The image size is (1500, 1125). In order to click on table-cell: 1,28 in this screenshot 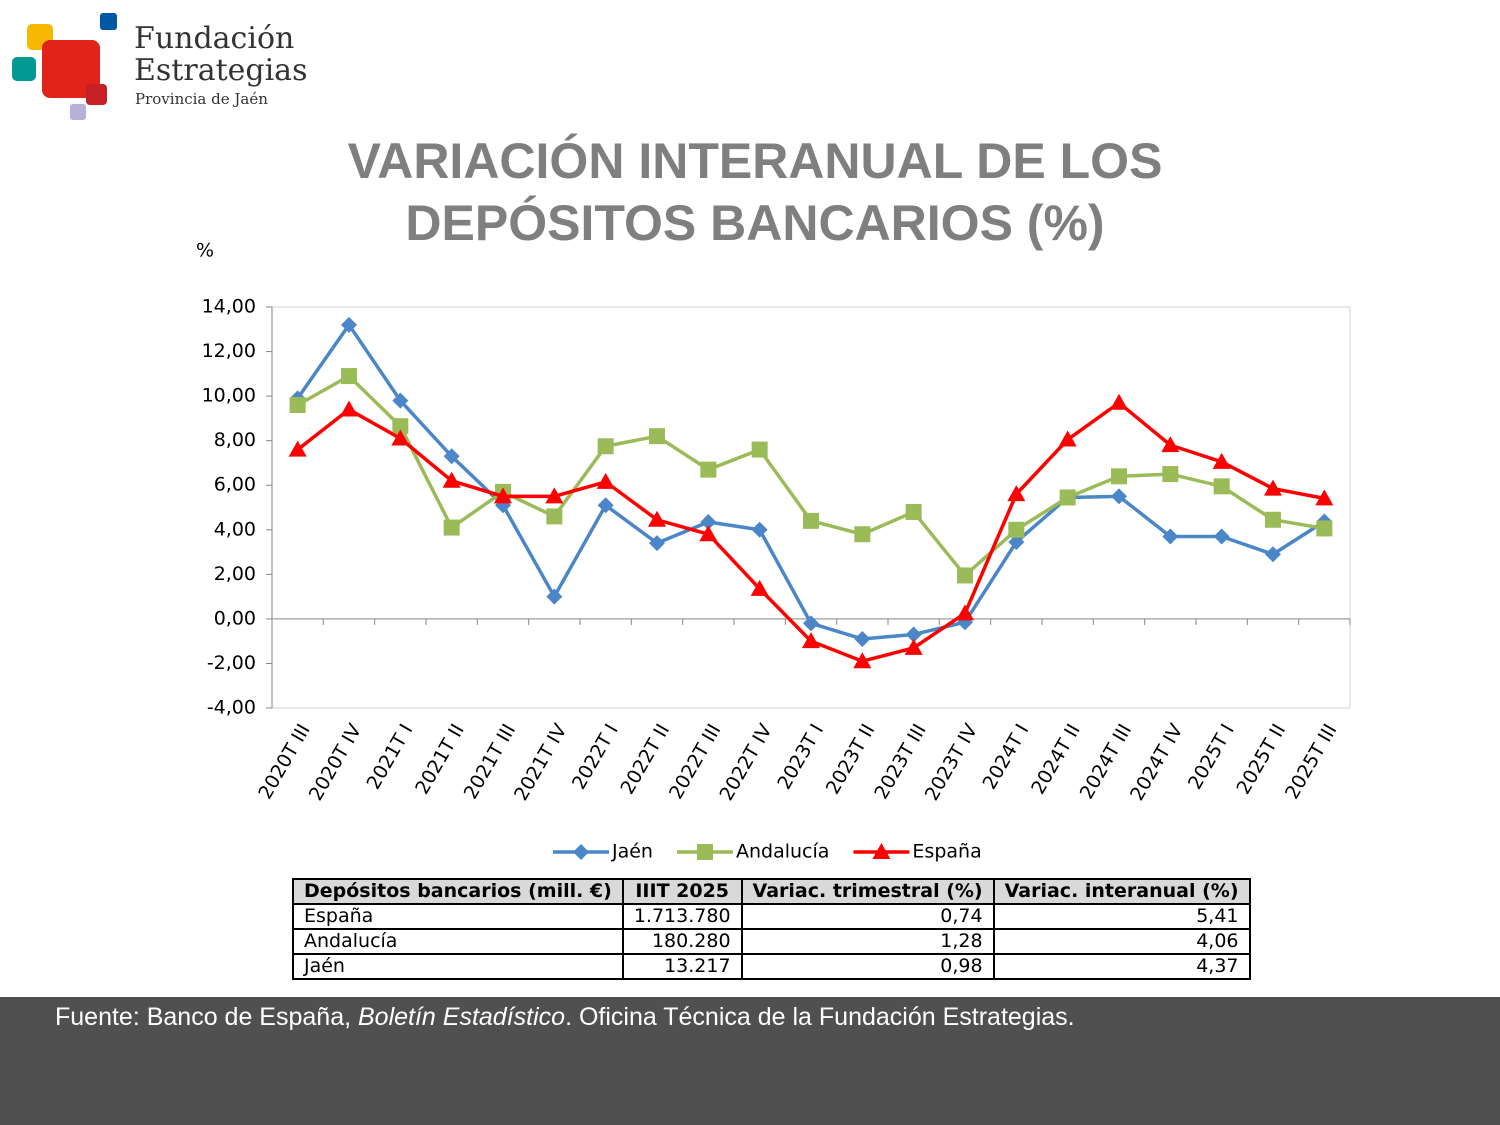, I will do `click(867, 941)`.